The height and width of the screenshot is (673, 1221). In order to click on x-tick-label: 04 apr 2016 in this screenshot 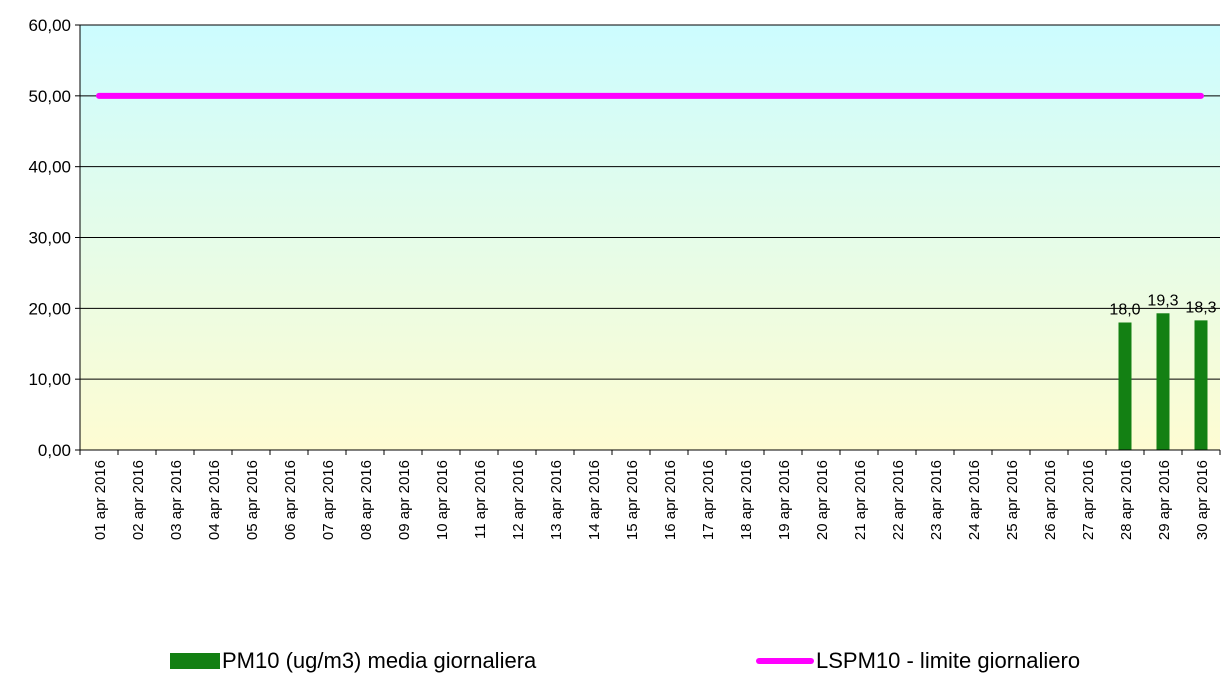, I will do `click(214, 500)`.